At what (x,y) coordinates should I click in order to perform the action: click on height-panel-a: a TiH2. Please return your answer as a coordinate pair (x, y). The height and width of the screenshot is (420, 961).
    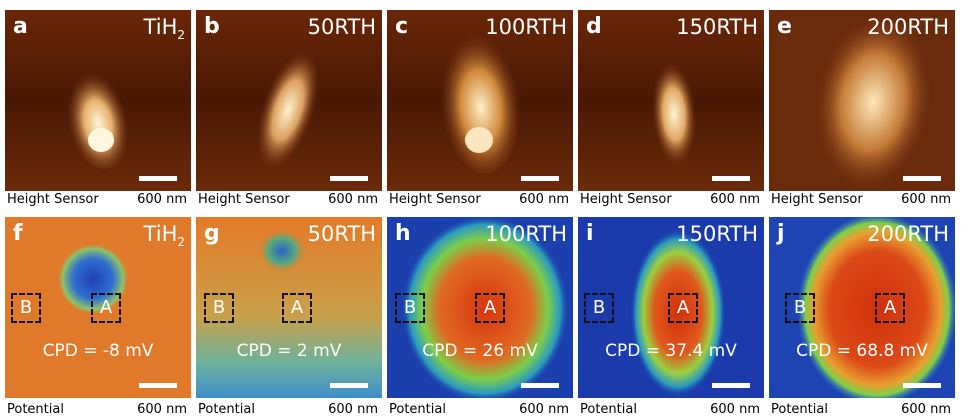
    Looking at the image, I should click on (98, 100).